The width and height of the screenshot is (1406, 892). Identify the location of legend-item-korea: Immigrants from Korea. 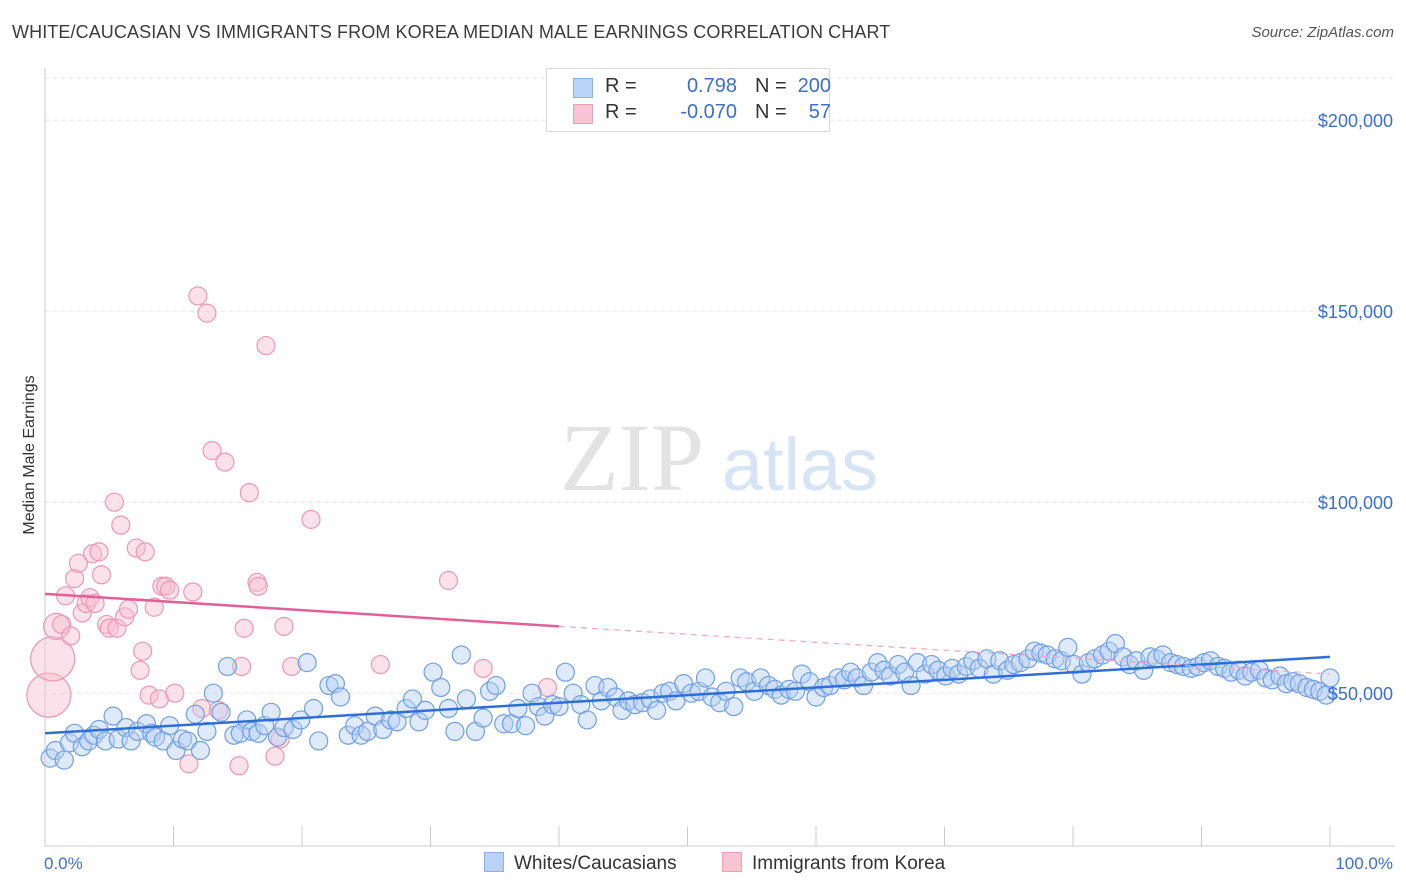
(833, 863).